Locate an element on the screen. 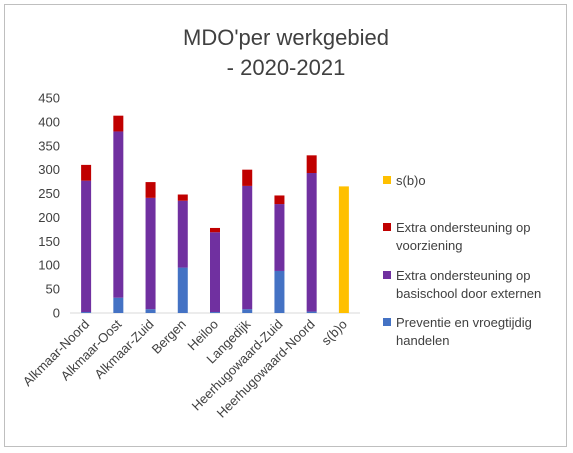  y-tick-label: 0 is located at coordinates (56, 313).